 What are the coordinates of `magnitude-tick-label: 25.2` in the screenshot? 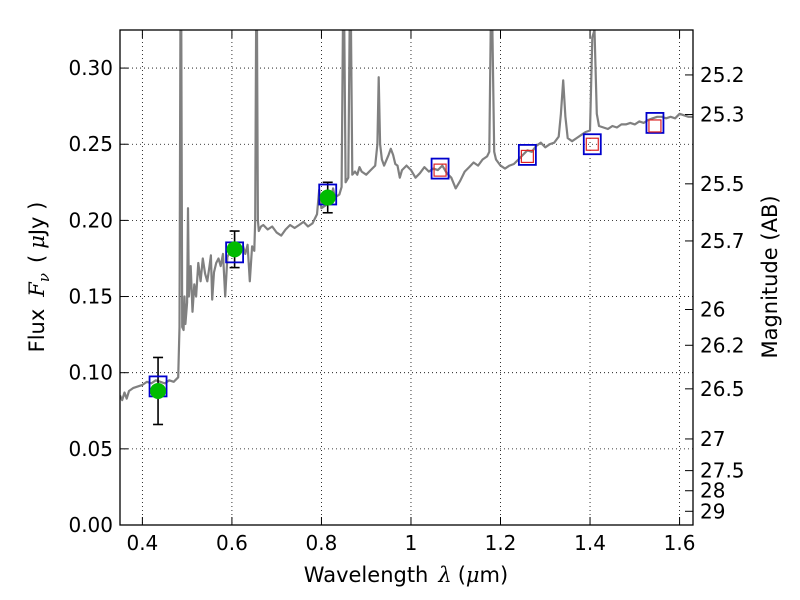 It's located at (722, 75).